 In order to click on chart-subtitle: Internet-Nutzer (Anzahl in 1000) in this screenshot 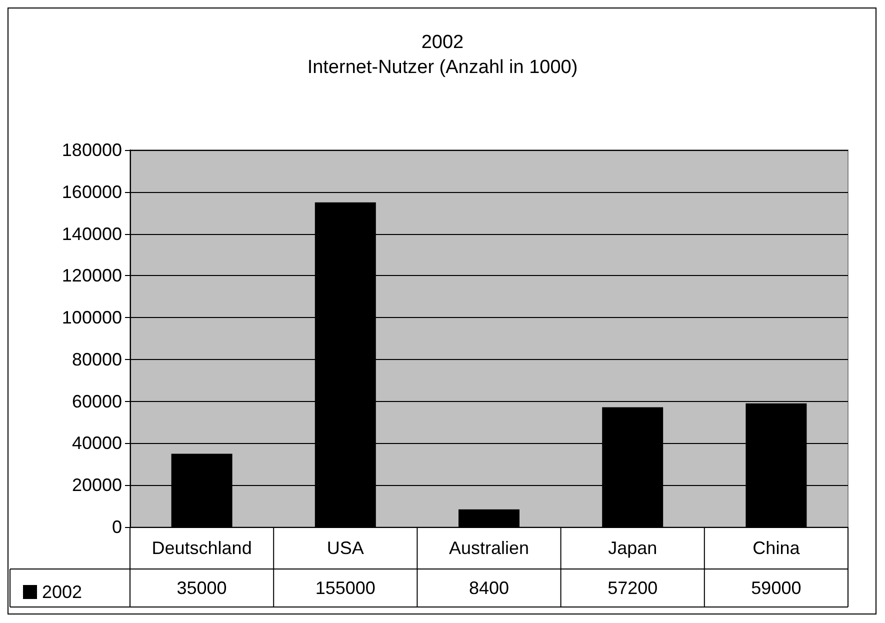, I will do `click(442, 67)`.